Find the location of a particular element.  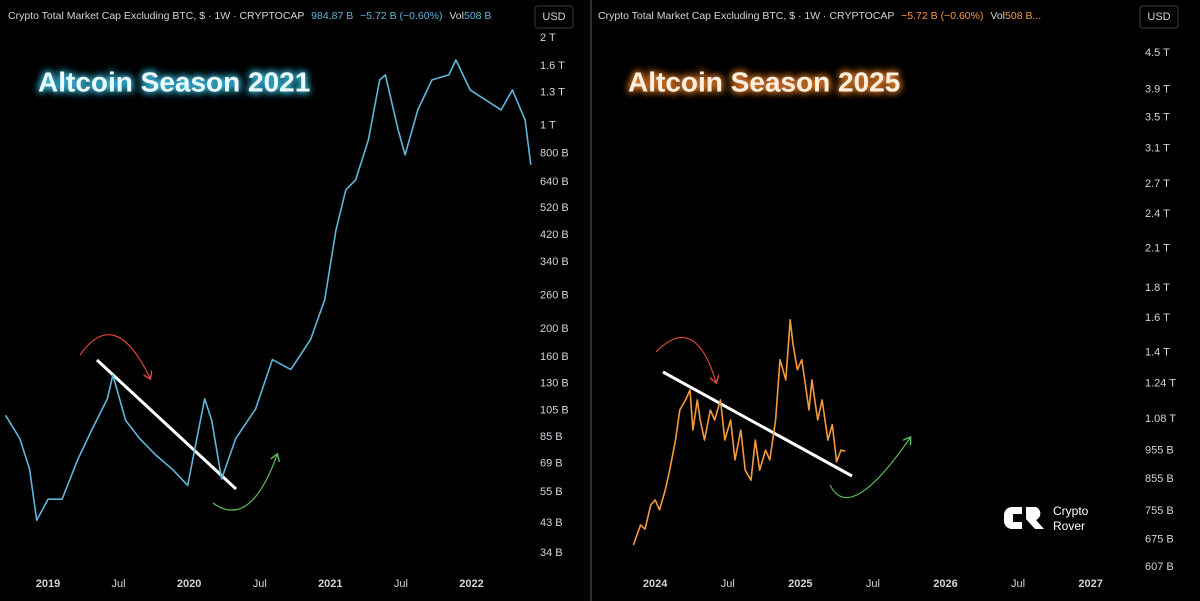

logo-text: Rover is located at coordinates (1069, 526).